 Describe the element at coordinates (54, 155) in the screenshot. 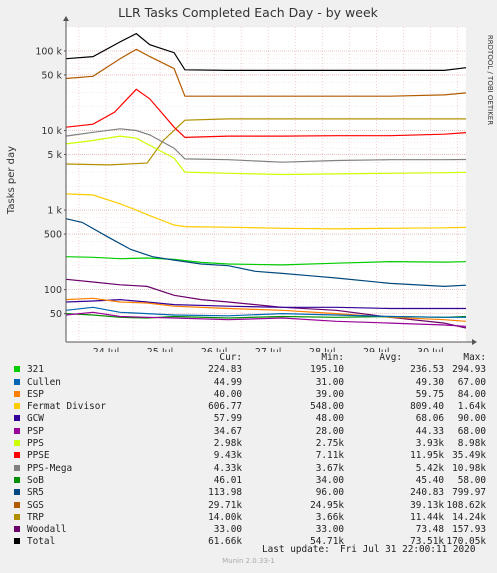

I see `y-tick-label: 5 k` at that location.